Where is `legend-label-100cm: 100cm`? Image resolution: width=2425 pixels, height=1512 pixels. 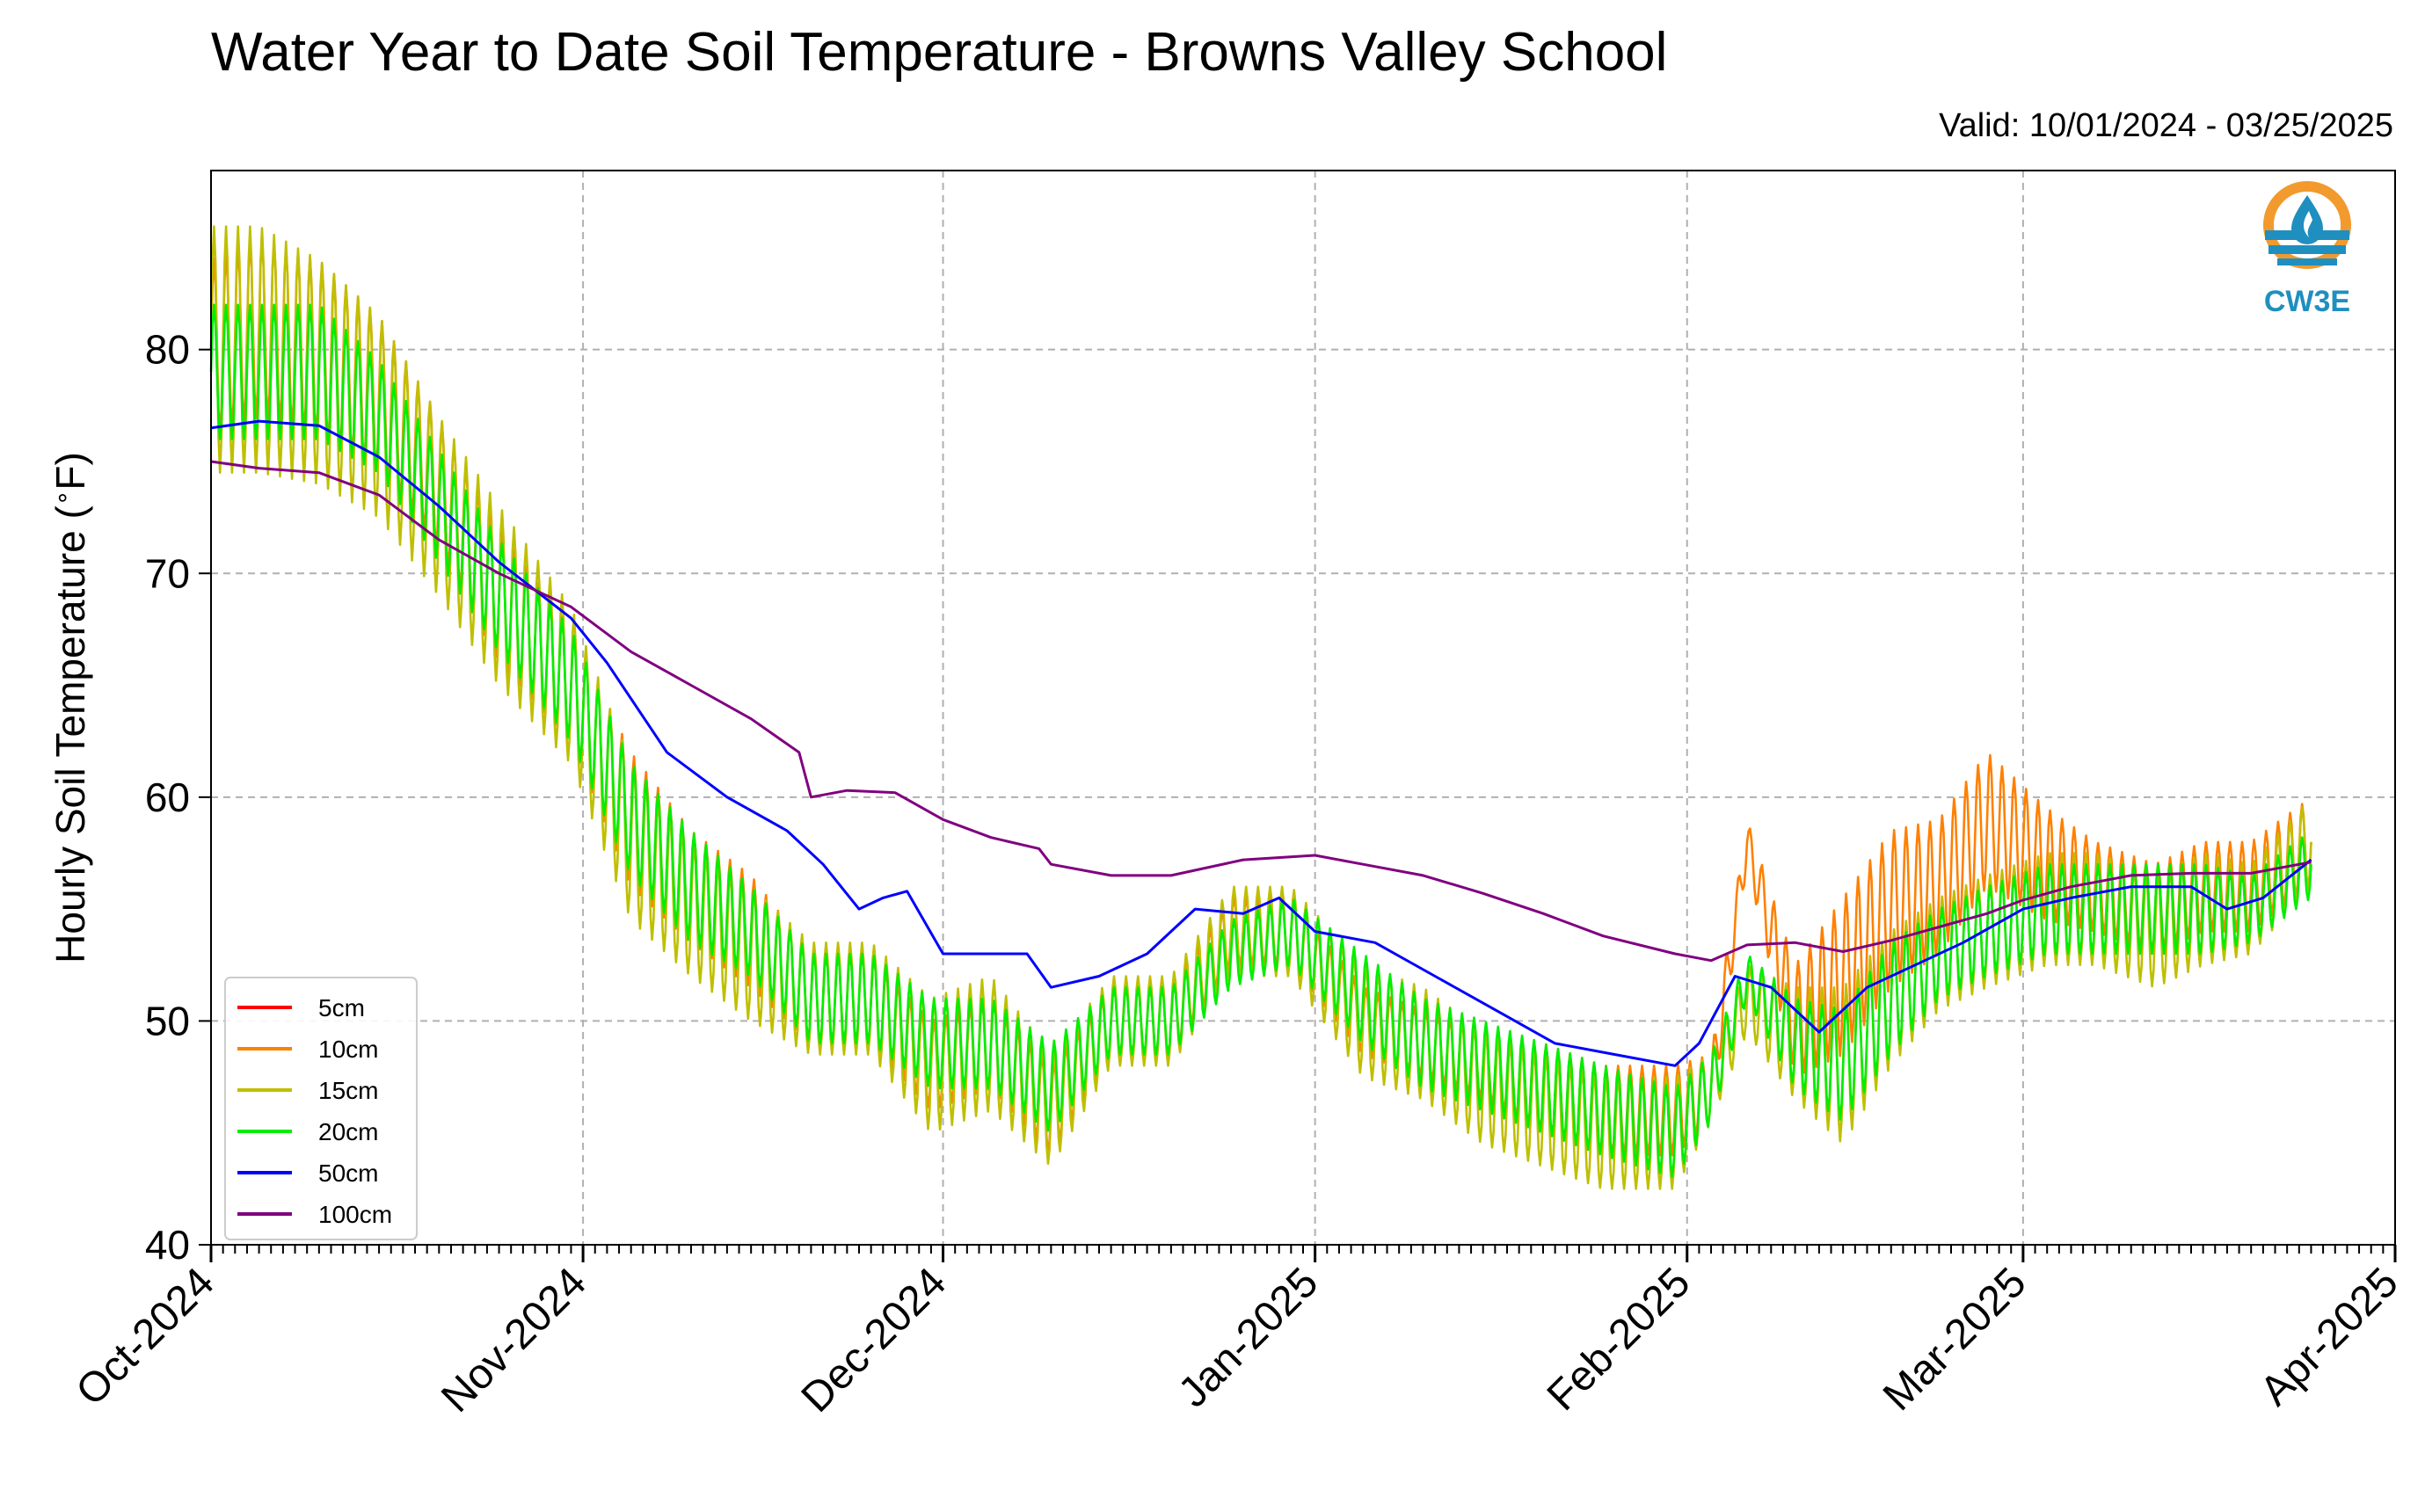 legend-label-100cm: 100cm is located at coordinates (355, 1214).